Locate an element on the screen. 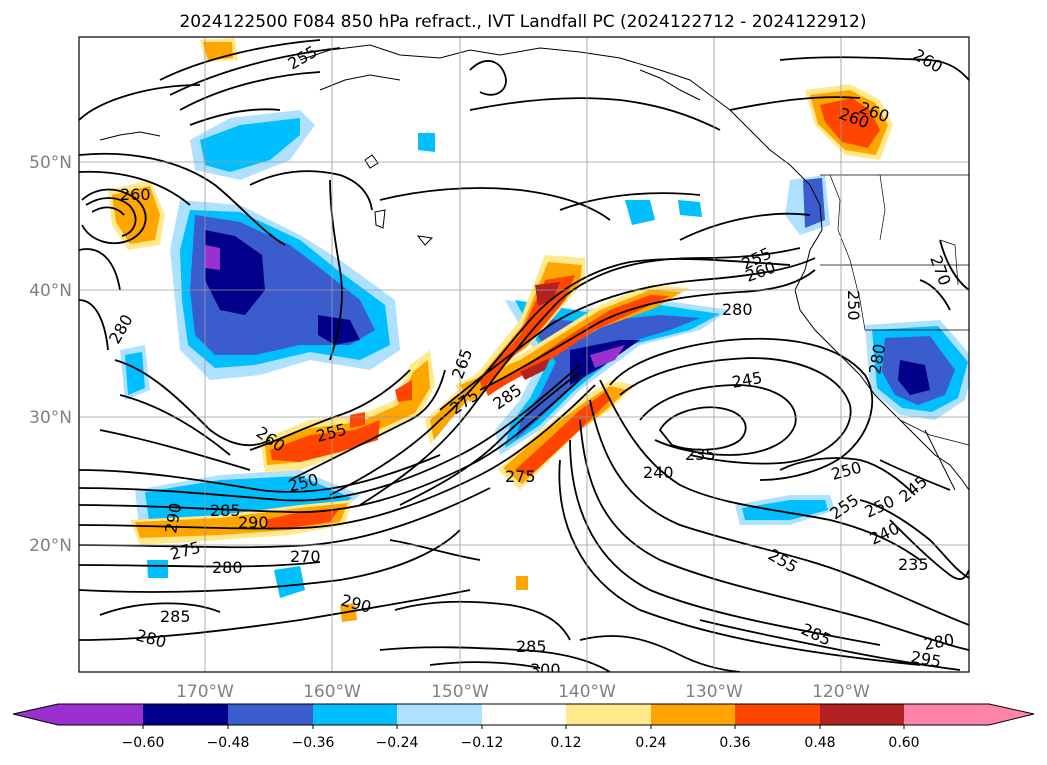  colorbar-tick-label: 0.60 is located at coordinates (903, 743).